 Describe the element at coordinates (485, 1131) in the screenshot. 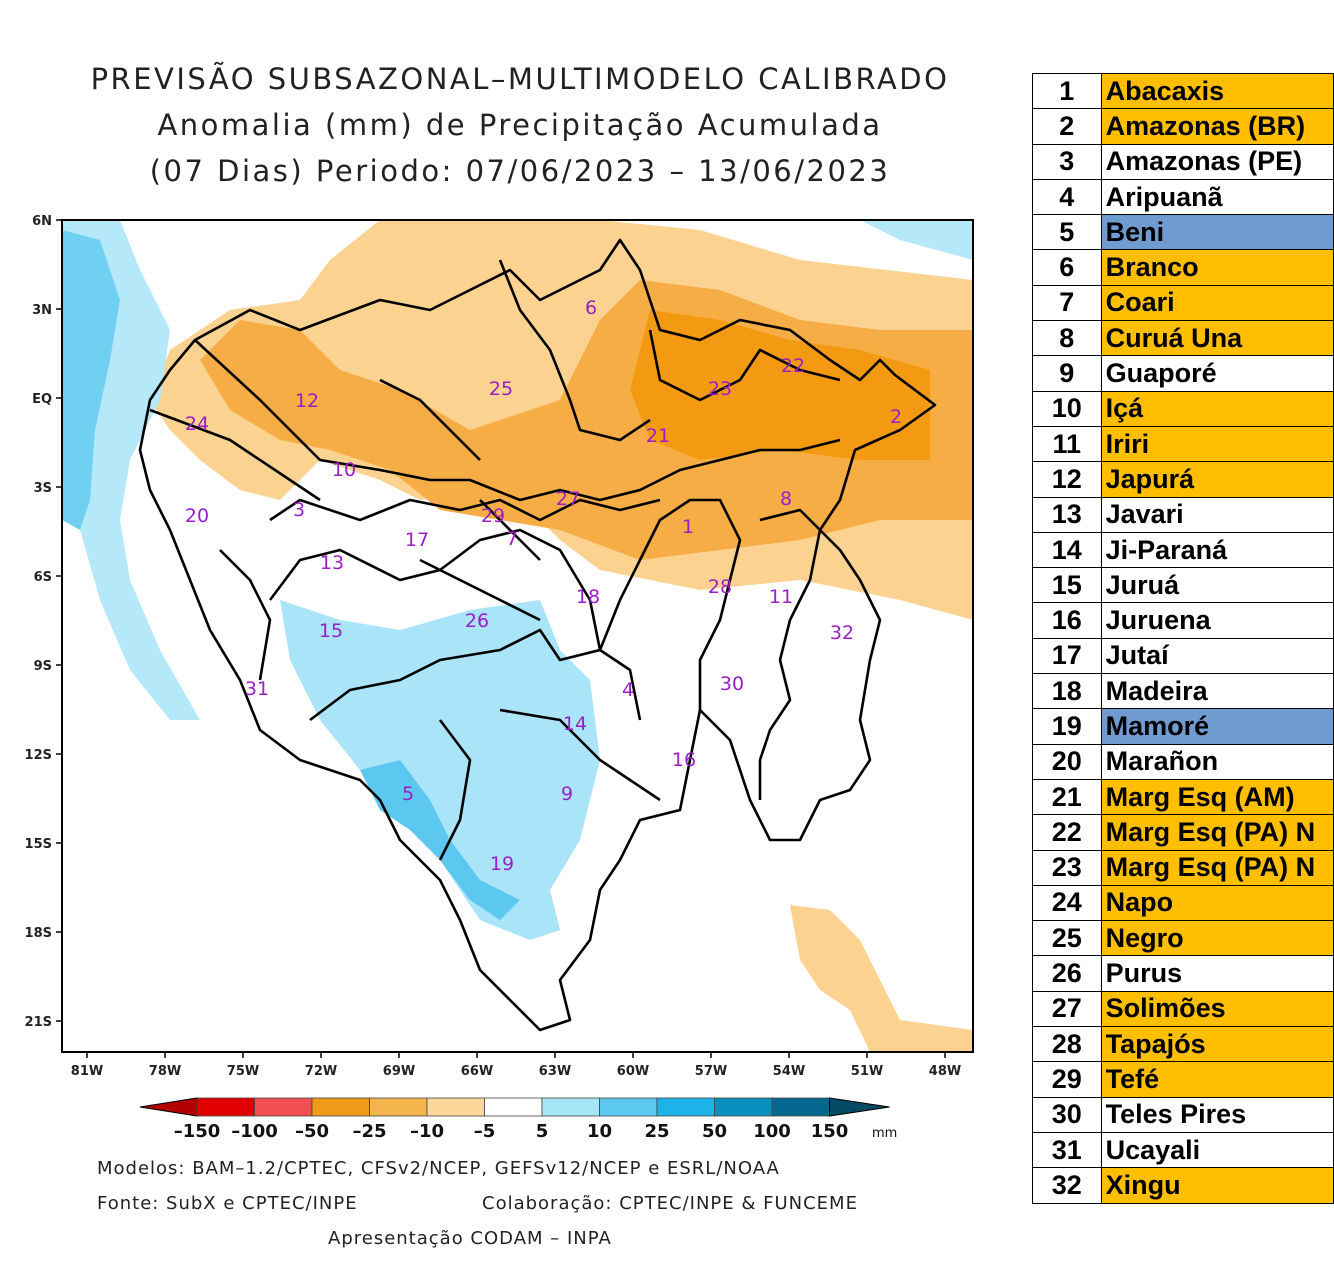

I see `colorbar-tick: –5` at that location.